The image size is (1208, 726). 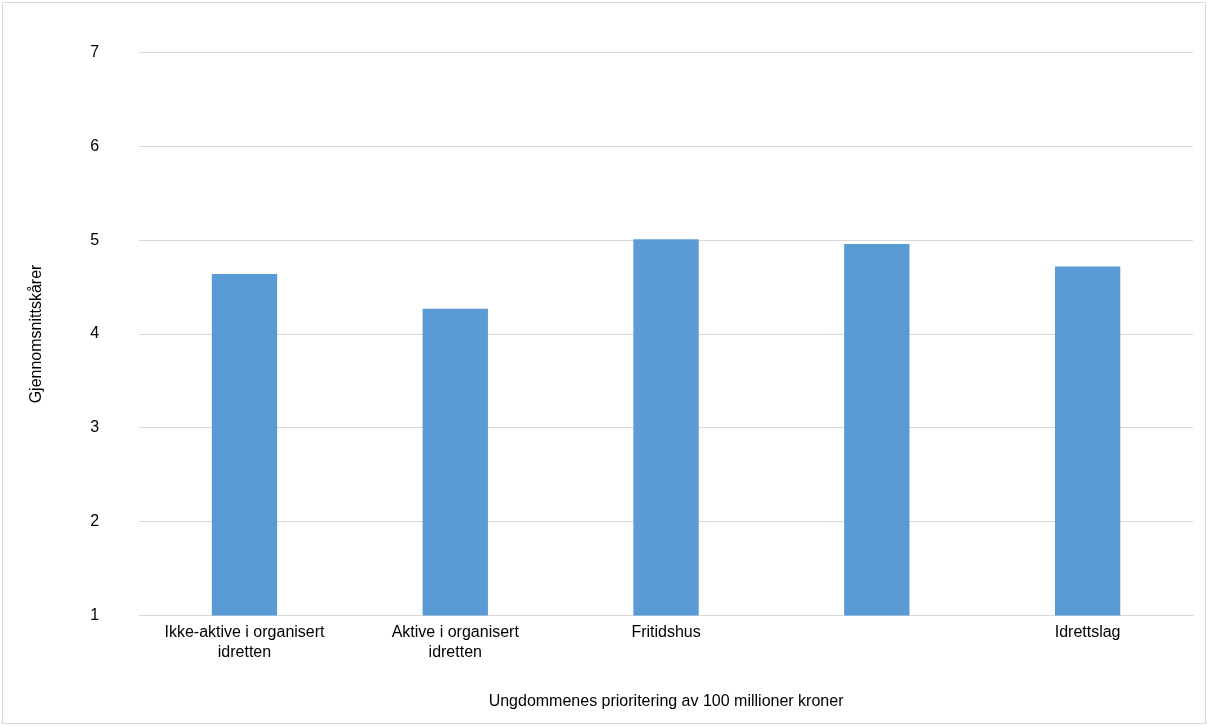 What do you see at coordinates (95, 52) in the screenshot?
I see `y-tick-label: 7` at bounding box center [95, 52].